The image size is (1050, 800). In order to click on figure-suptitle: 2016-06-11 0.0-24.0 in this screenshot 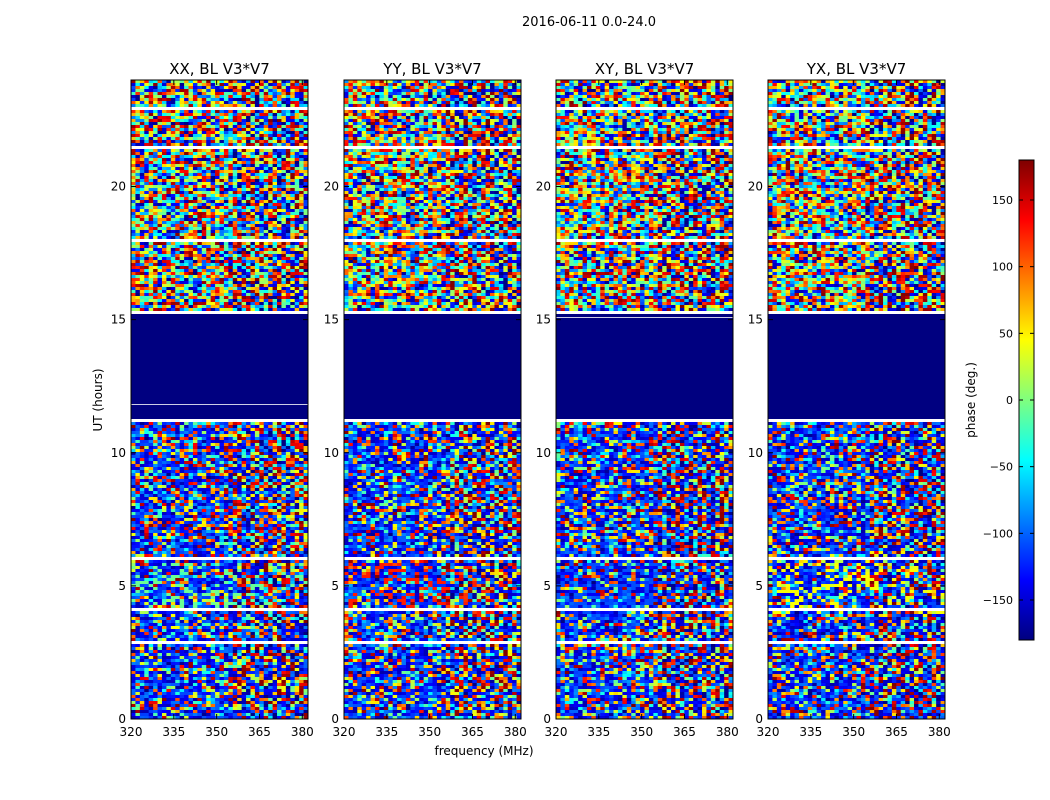, I will do `click(589, 22)`.